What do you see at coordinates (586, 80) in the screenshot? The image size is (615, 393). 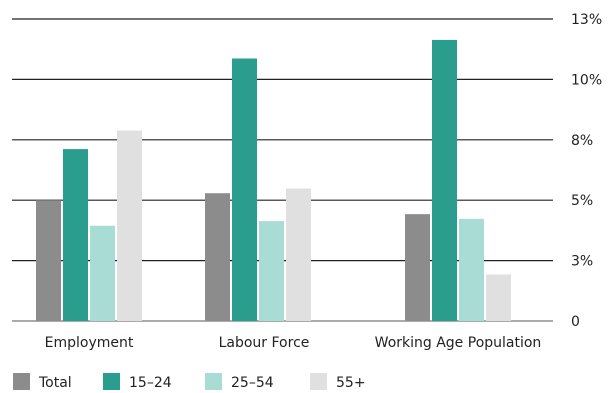 I see `y-tick-label: 10%` at bounding box center [586, 80].